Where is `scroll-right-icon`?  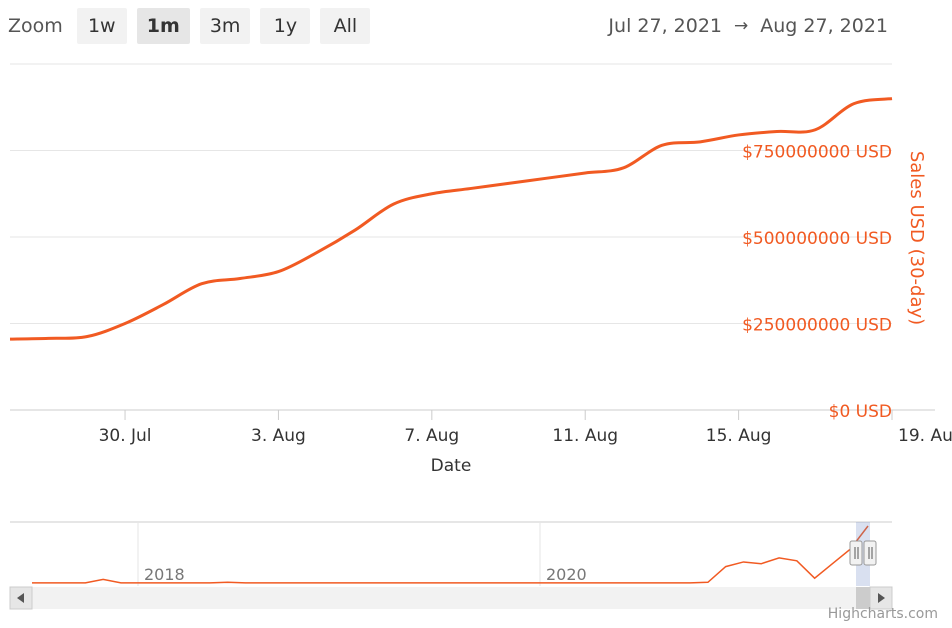 scroll-right-icon is located at coordinates (881, 598).